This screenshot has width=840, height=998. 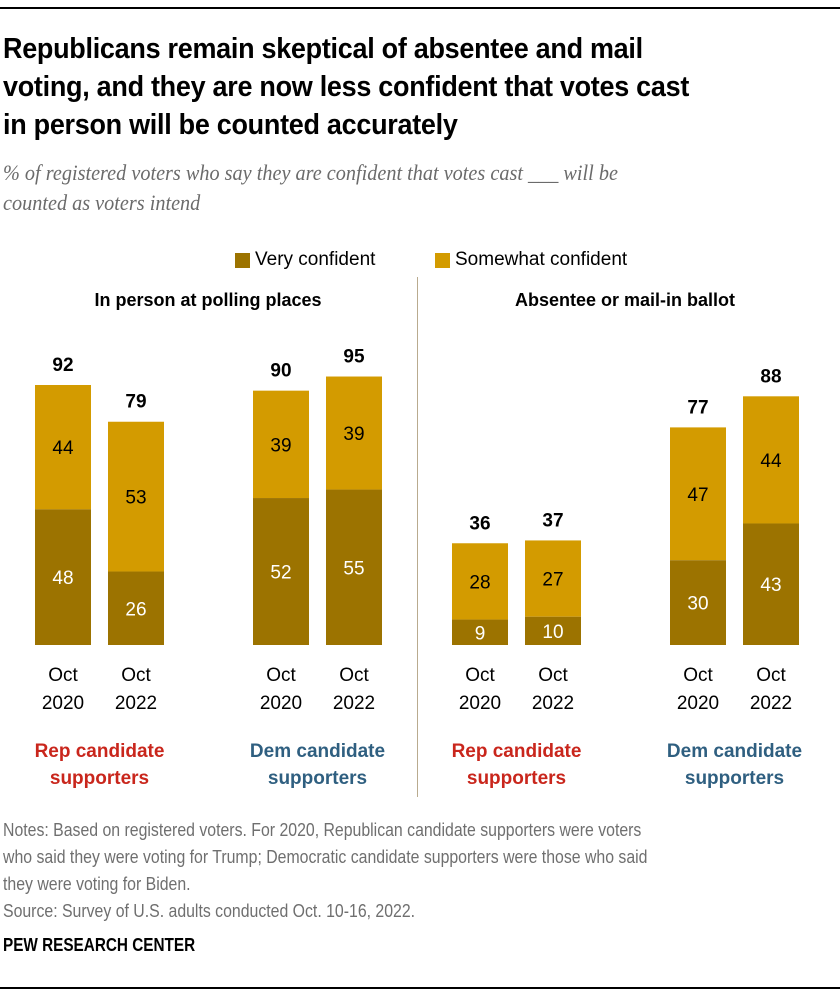 I want to click on title-line: in person will be counted accurately, so click(x=230, y=125).